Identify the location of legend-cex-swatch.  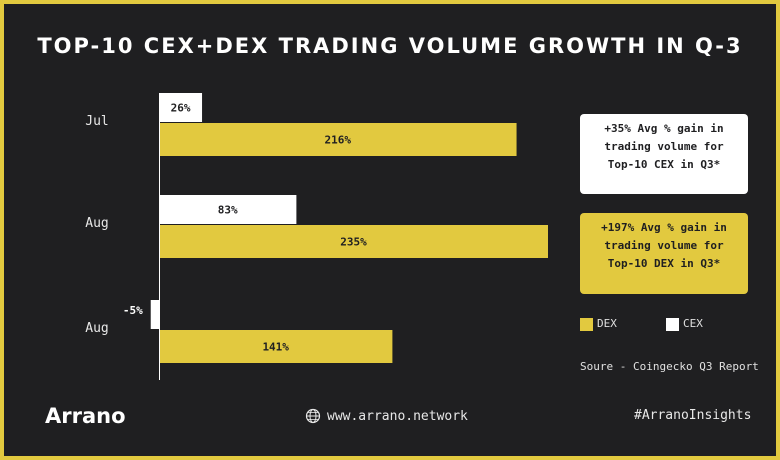
(672, 324).